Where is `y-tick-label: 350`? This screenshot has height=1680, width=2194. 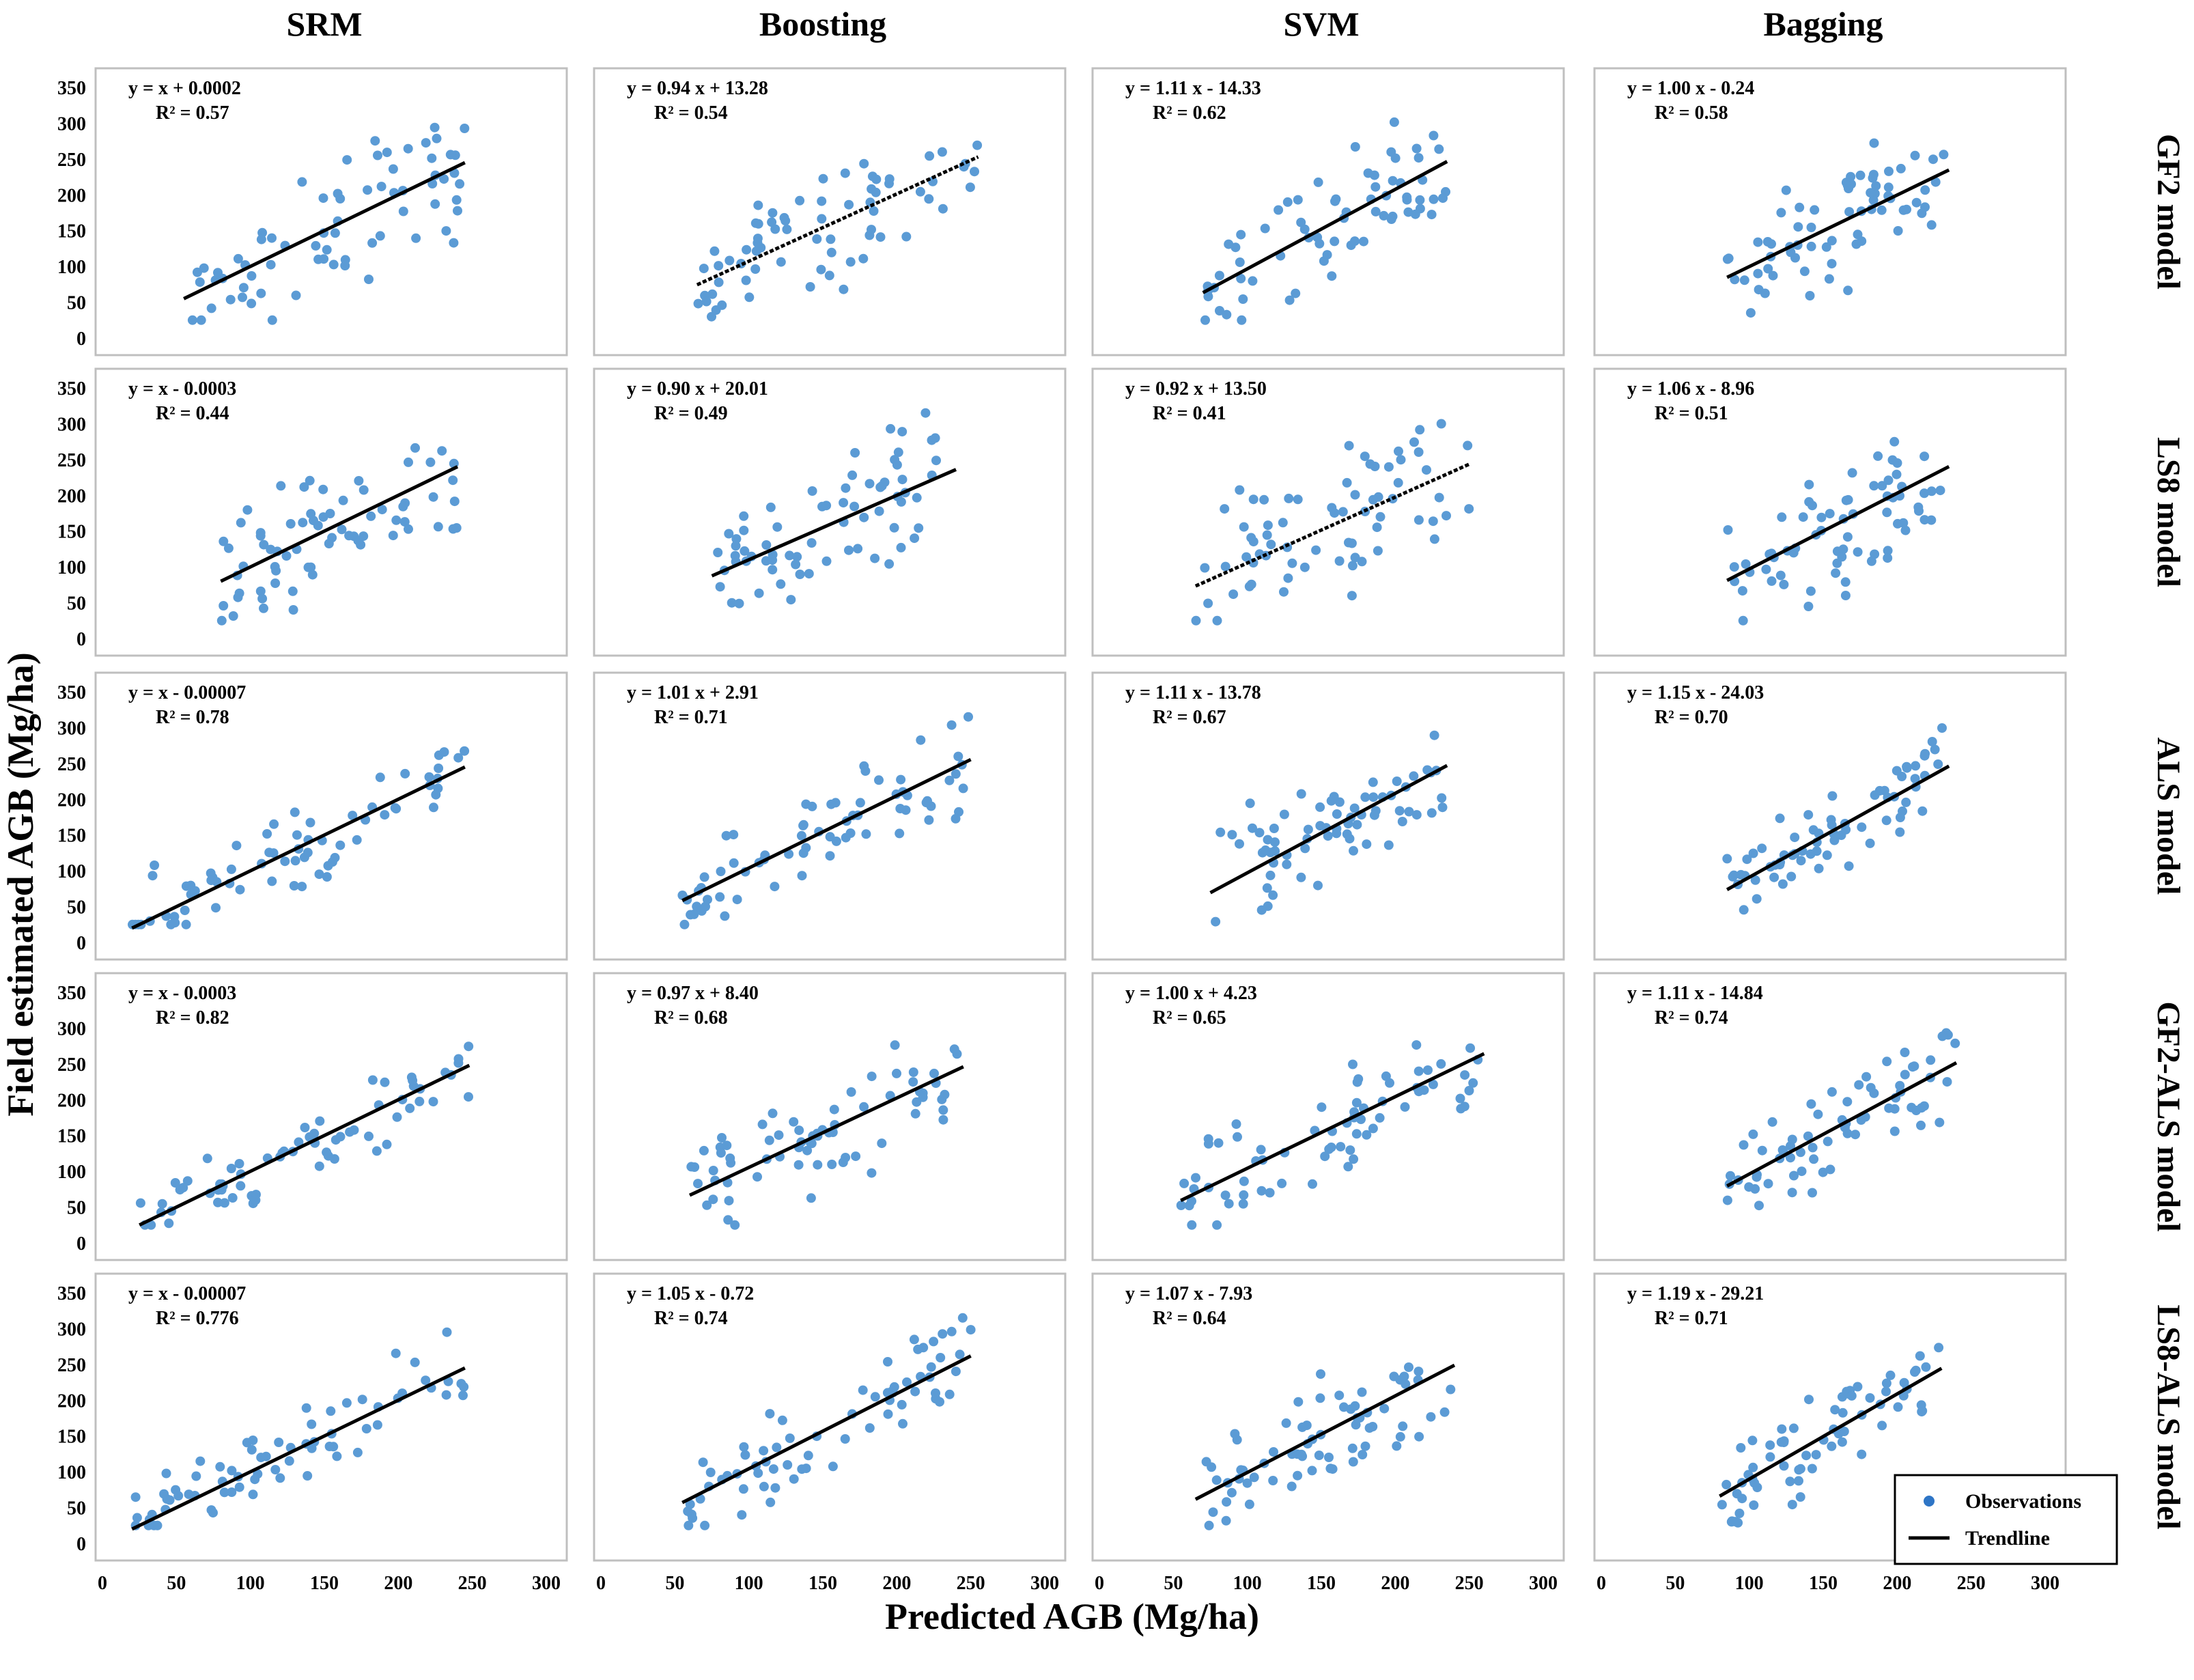 y-tick-label: 350 is located at coordinates (71, 993).